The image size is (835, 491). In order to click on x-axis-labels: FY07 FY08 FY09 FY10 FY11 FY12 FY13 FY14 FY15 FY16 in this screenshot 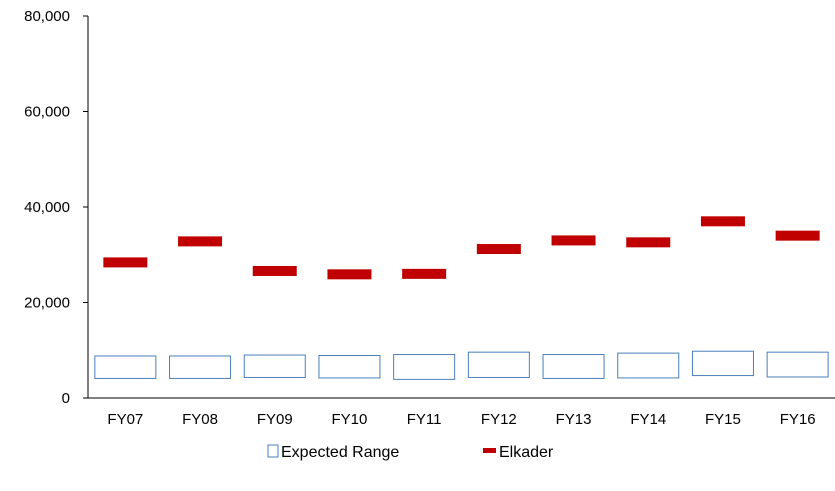, I will do `click(461, 419)`.